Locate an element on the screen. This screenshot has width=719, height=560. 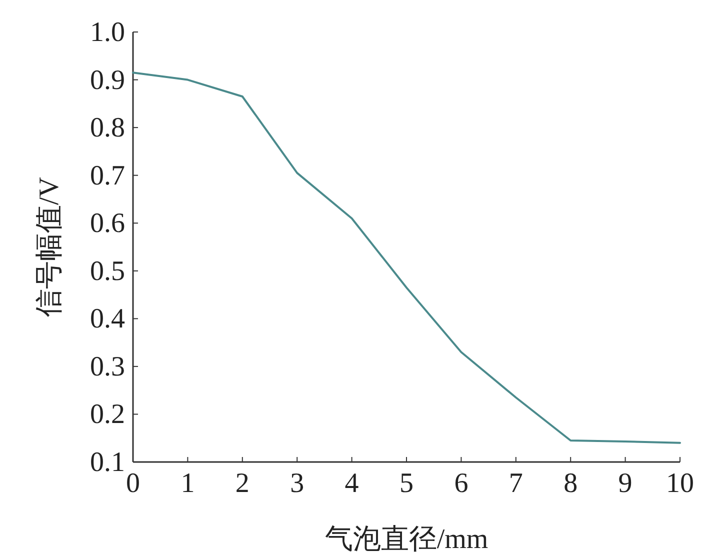
y-tick-label: 0.9 is located at coordinates (107, 80).